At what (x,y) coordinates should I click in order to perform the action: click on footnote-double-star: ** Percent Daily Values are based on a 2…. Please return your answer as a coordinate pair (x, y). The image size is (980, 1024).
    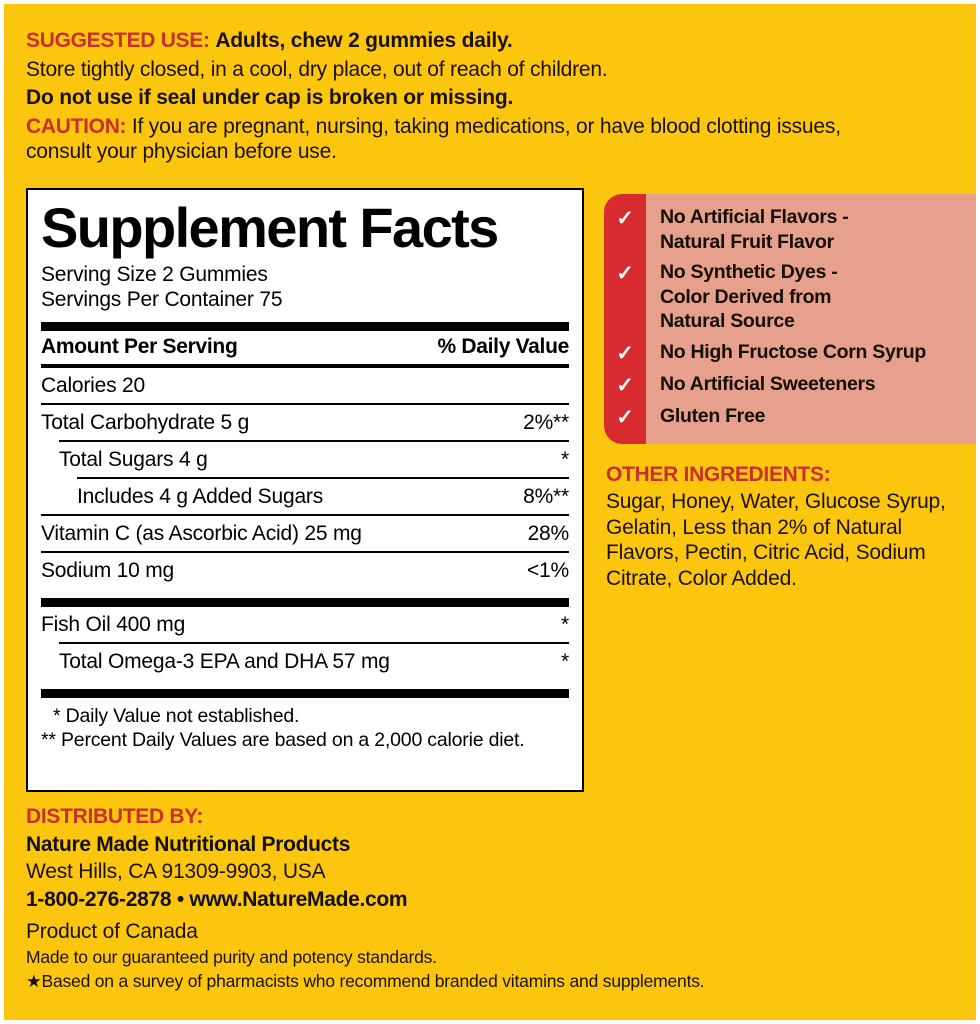
    Looking at the image, I should click on (283, 740).